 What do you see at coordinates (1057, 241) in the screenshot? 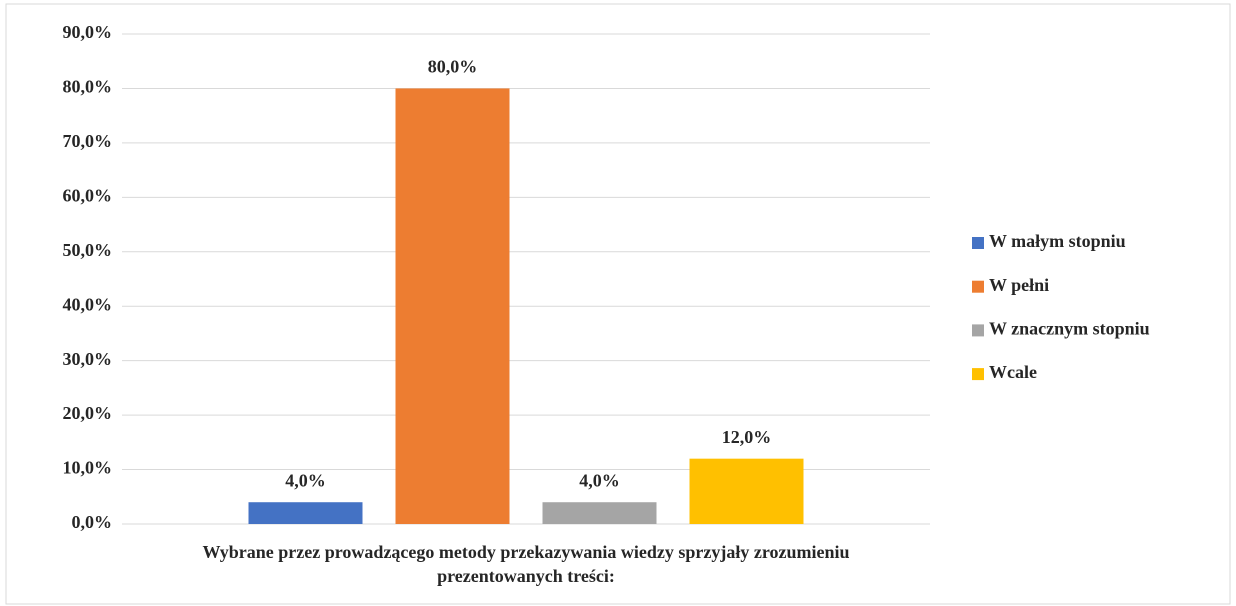
I see `legend-label: W małym stopniu` at bounding box center [1057, 241].